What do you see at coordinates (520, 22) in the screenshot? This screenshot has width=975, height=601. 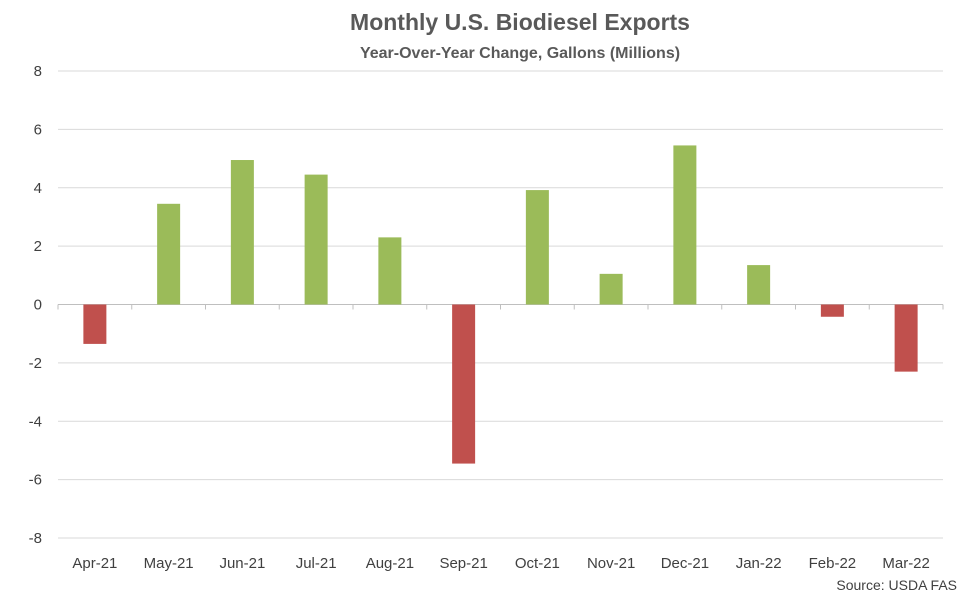 I see `chart-title: Monthly U.S. Biodiesel Exports` at bounding box center [520, 22].